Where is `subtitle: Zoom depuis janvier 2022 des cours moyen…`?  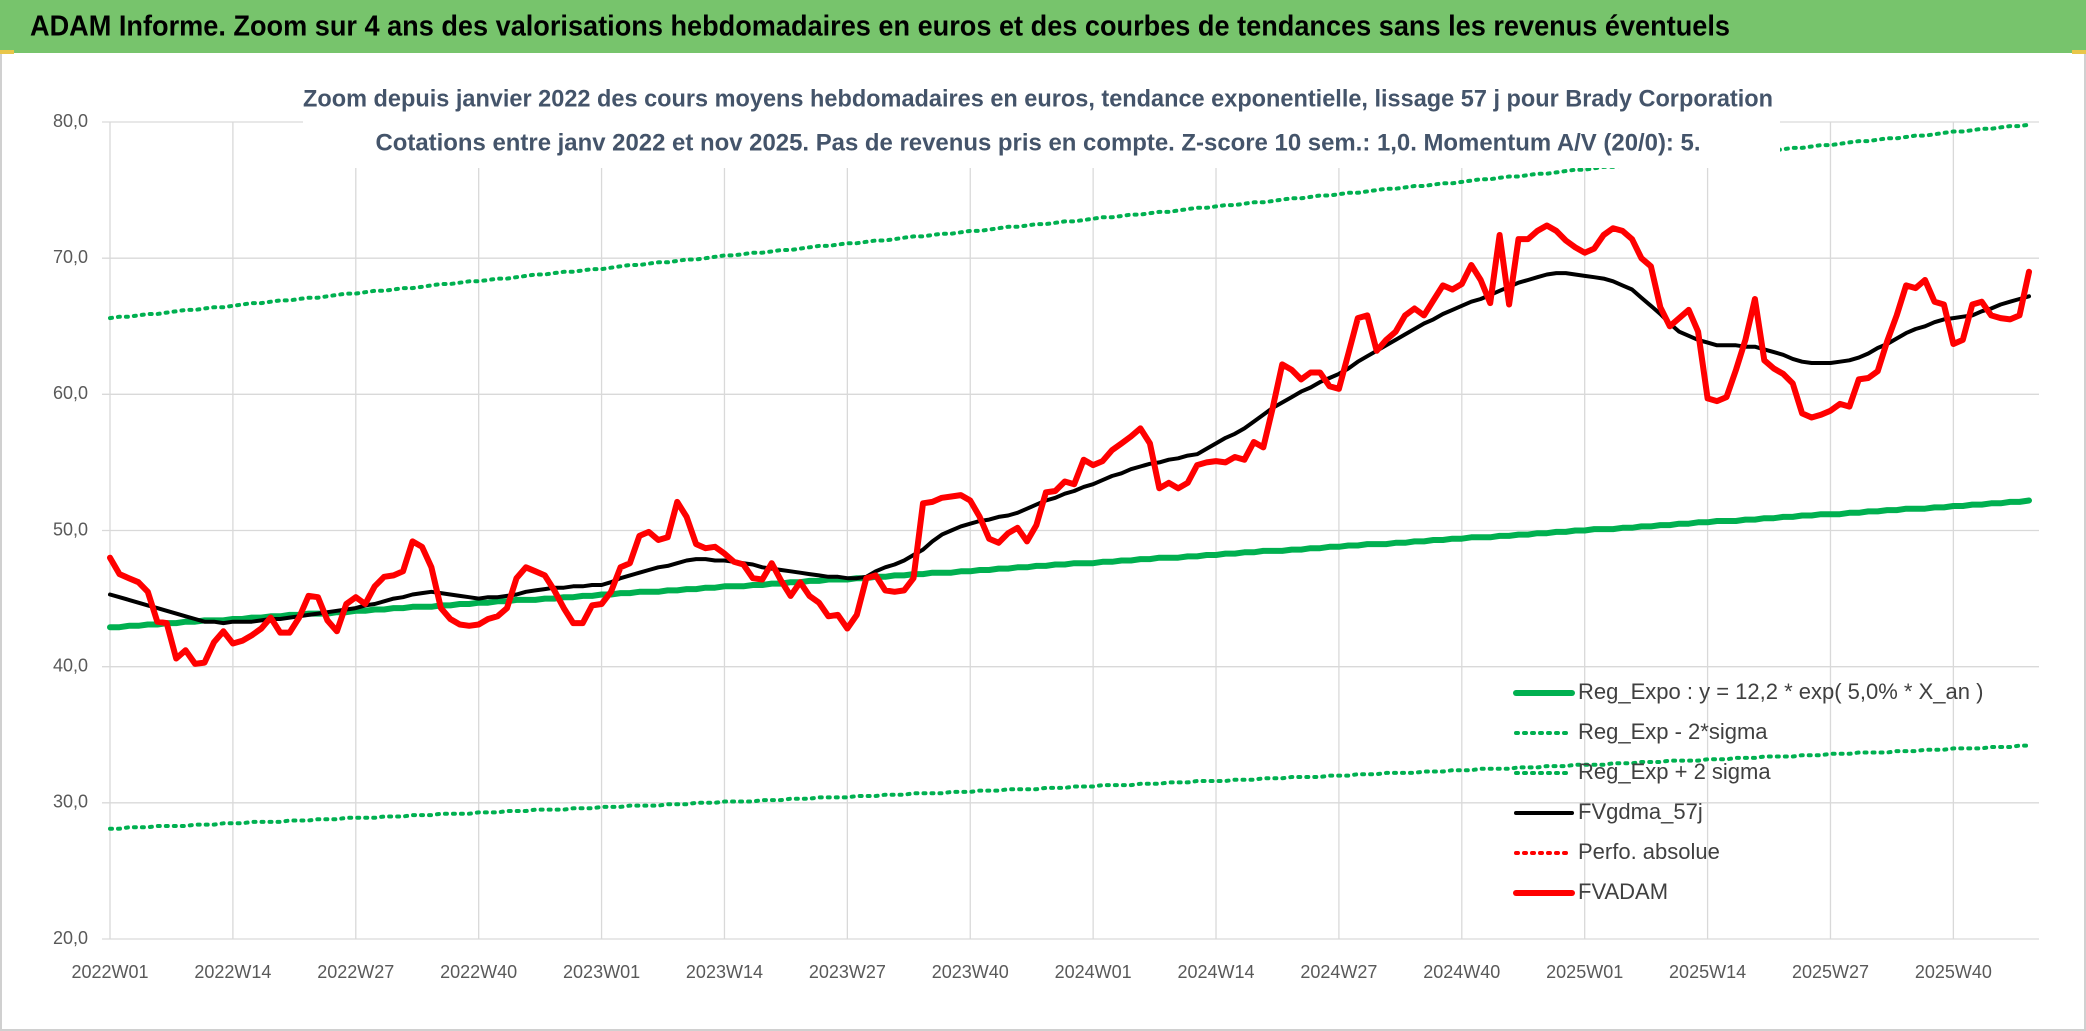 subtitle: Zoom depuis janvier 2022 des cours moyen… is located at coordinates (1038, 98).